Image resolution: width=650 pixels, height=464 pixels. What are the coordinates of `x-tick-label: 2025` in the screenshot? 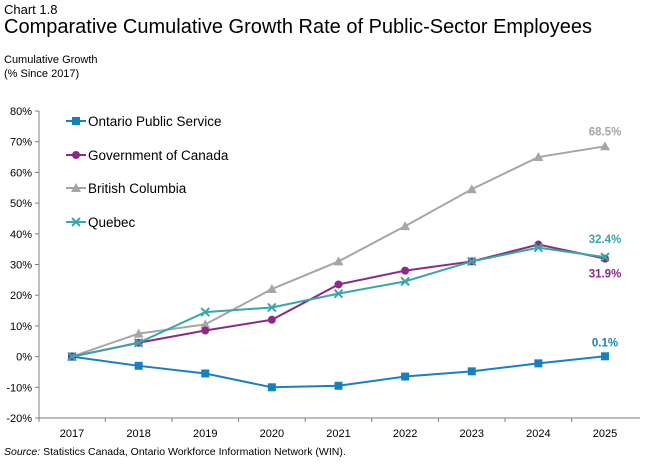 It's located at (605, 434).